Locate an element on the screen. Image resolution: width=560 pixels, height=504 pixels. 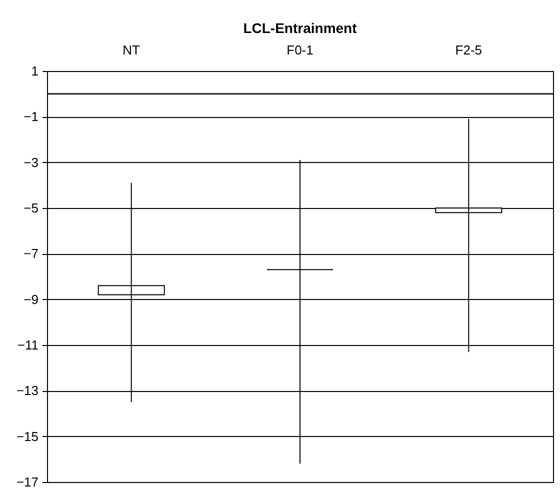
y-tick-label: −9 is located at coordinates (31, 299).